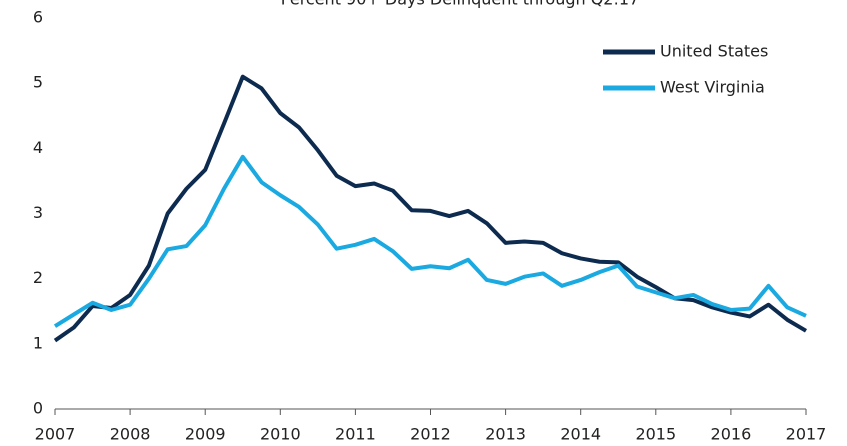 The image size is (847, 446). I want to click on x-tick-label: 2012, so click(430, 434).